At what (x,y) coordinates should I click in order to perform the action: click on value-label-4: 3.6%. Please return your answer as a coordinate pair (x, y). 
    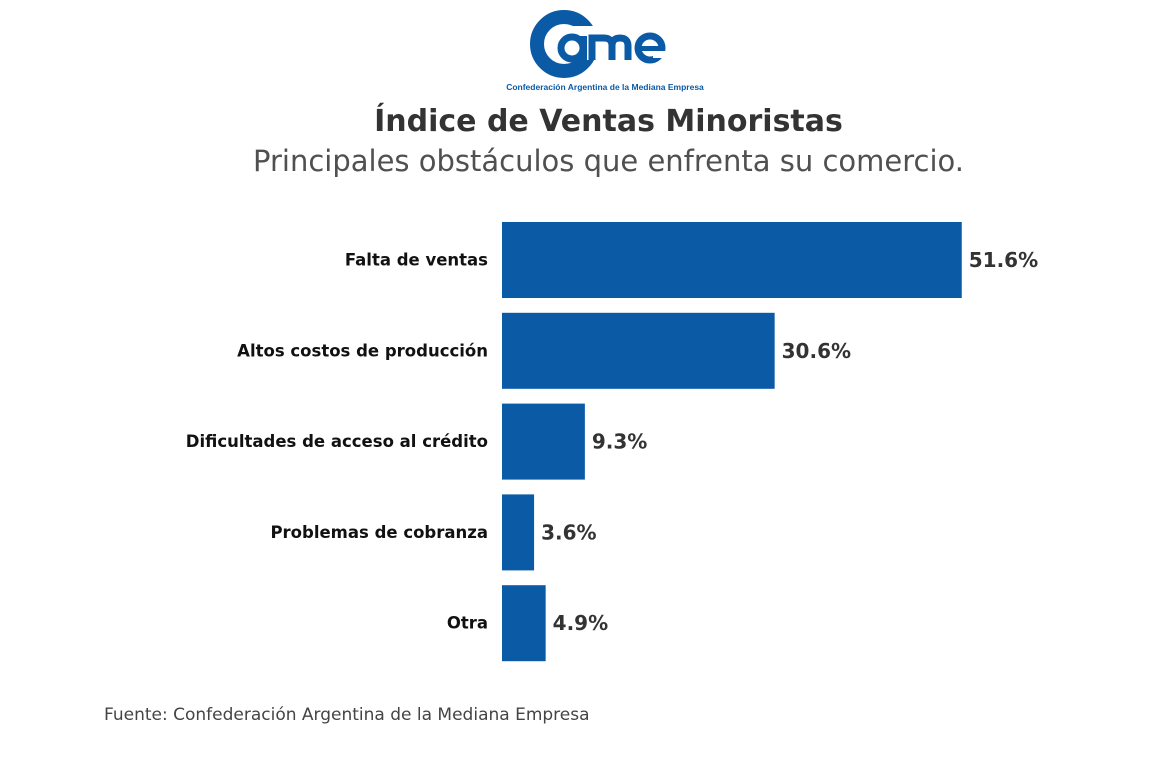
    Looking at the image, I should click on (568, 532).